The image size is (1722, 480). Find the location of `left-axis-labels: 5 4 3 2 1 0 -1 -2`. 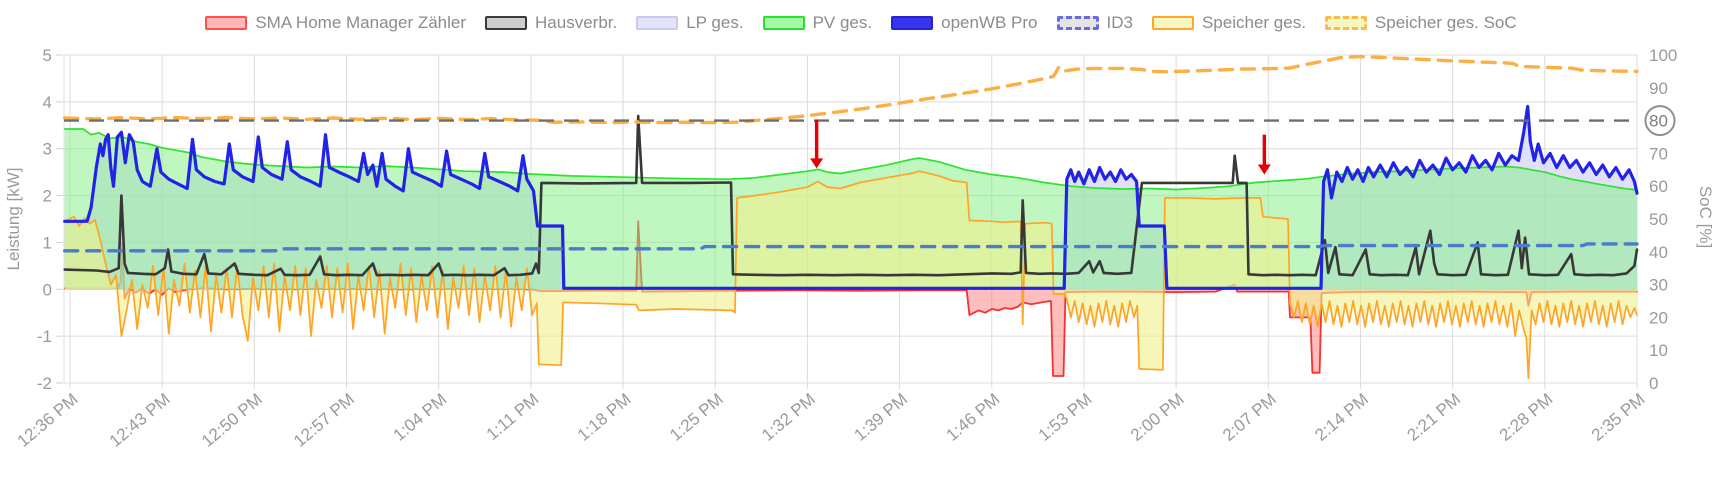

left-axis-labels: 5 4 3 2 1 0 -1 -2 is located at coordinates (50, 219).